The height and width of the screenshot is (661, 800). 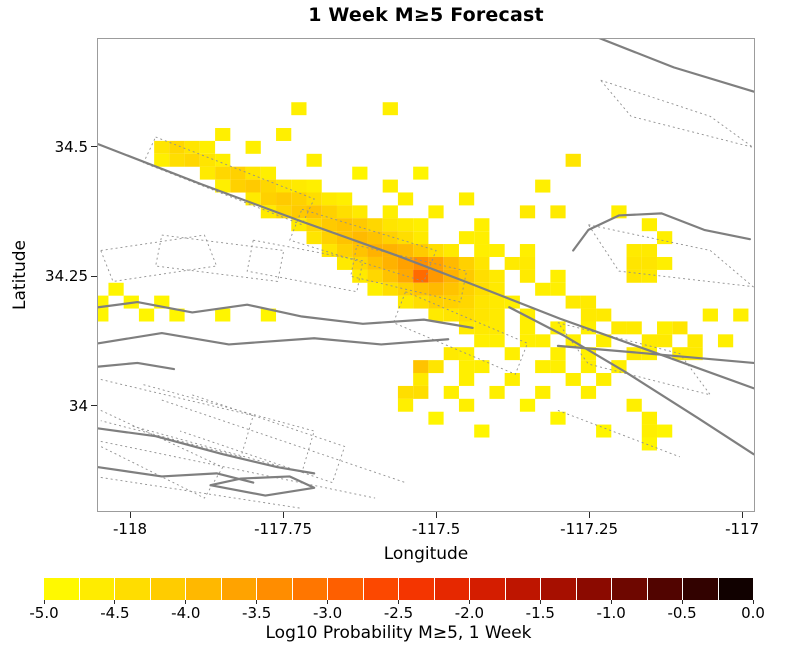 I want to click on y-tick-mark, so click(x=94, y=147).